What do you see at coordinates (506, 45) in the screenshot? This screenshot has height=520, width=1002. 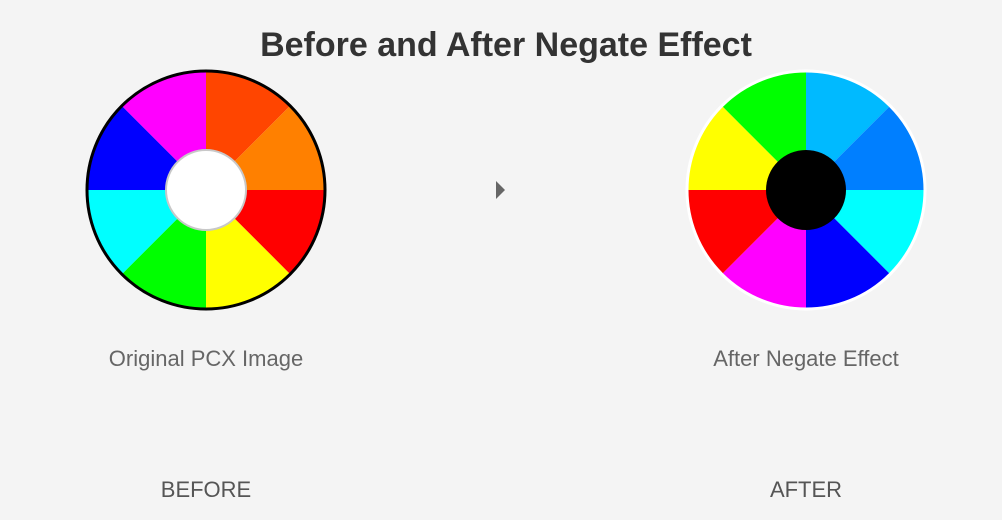 I see `page-title: Before and After Negate Effect` at bounding box center [506, 45].